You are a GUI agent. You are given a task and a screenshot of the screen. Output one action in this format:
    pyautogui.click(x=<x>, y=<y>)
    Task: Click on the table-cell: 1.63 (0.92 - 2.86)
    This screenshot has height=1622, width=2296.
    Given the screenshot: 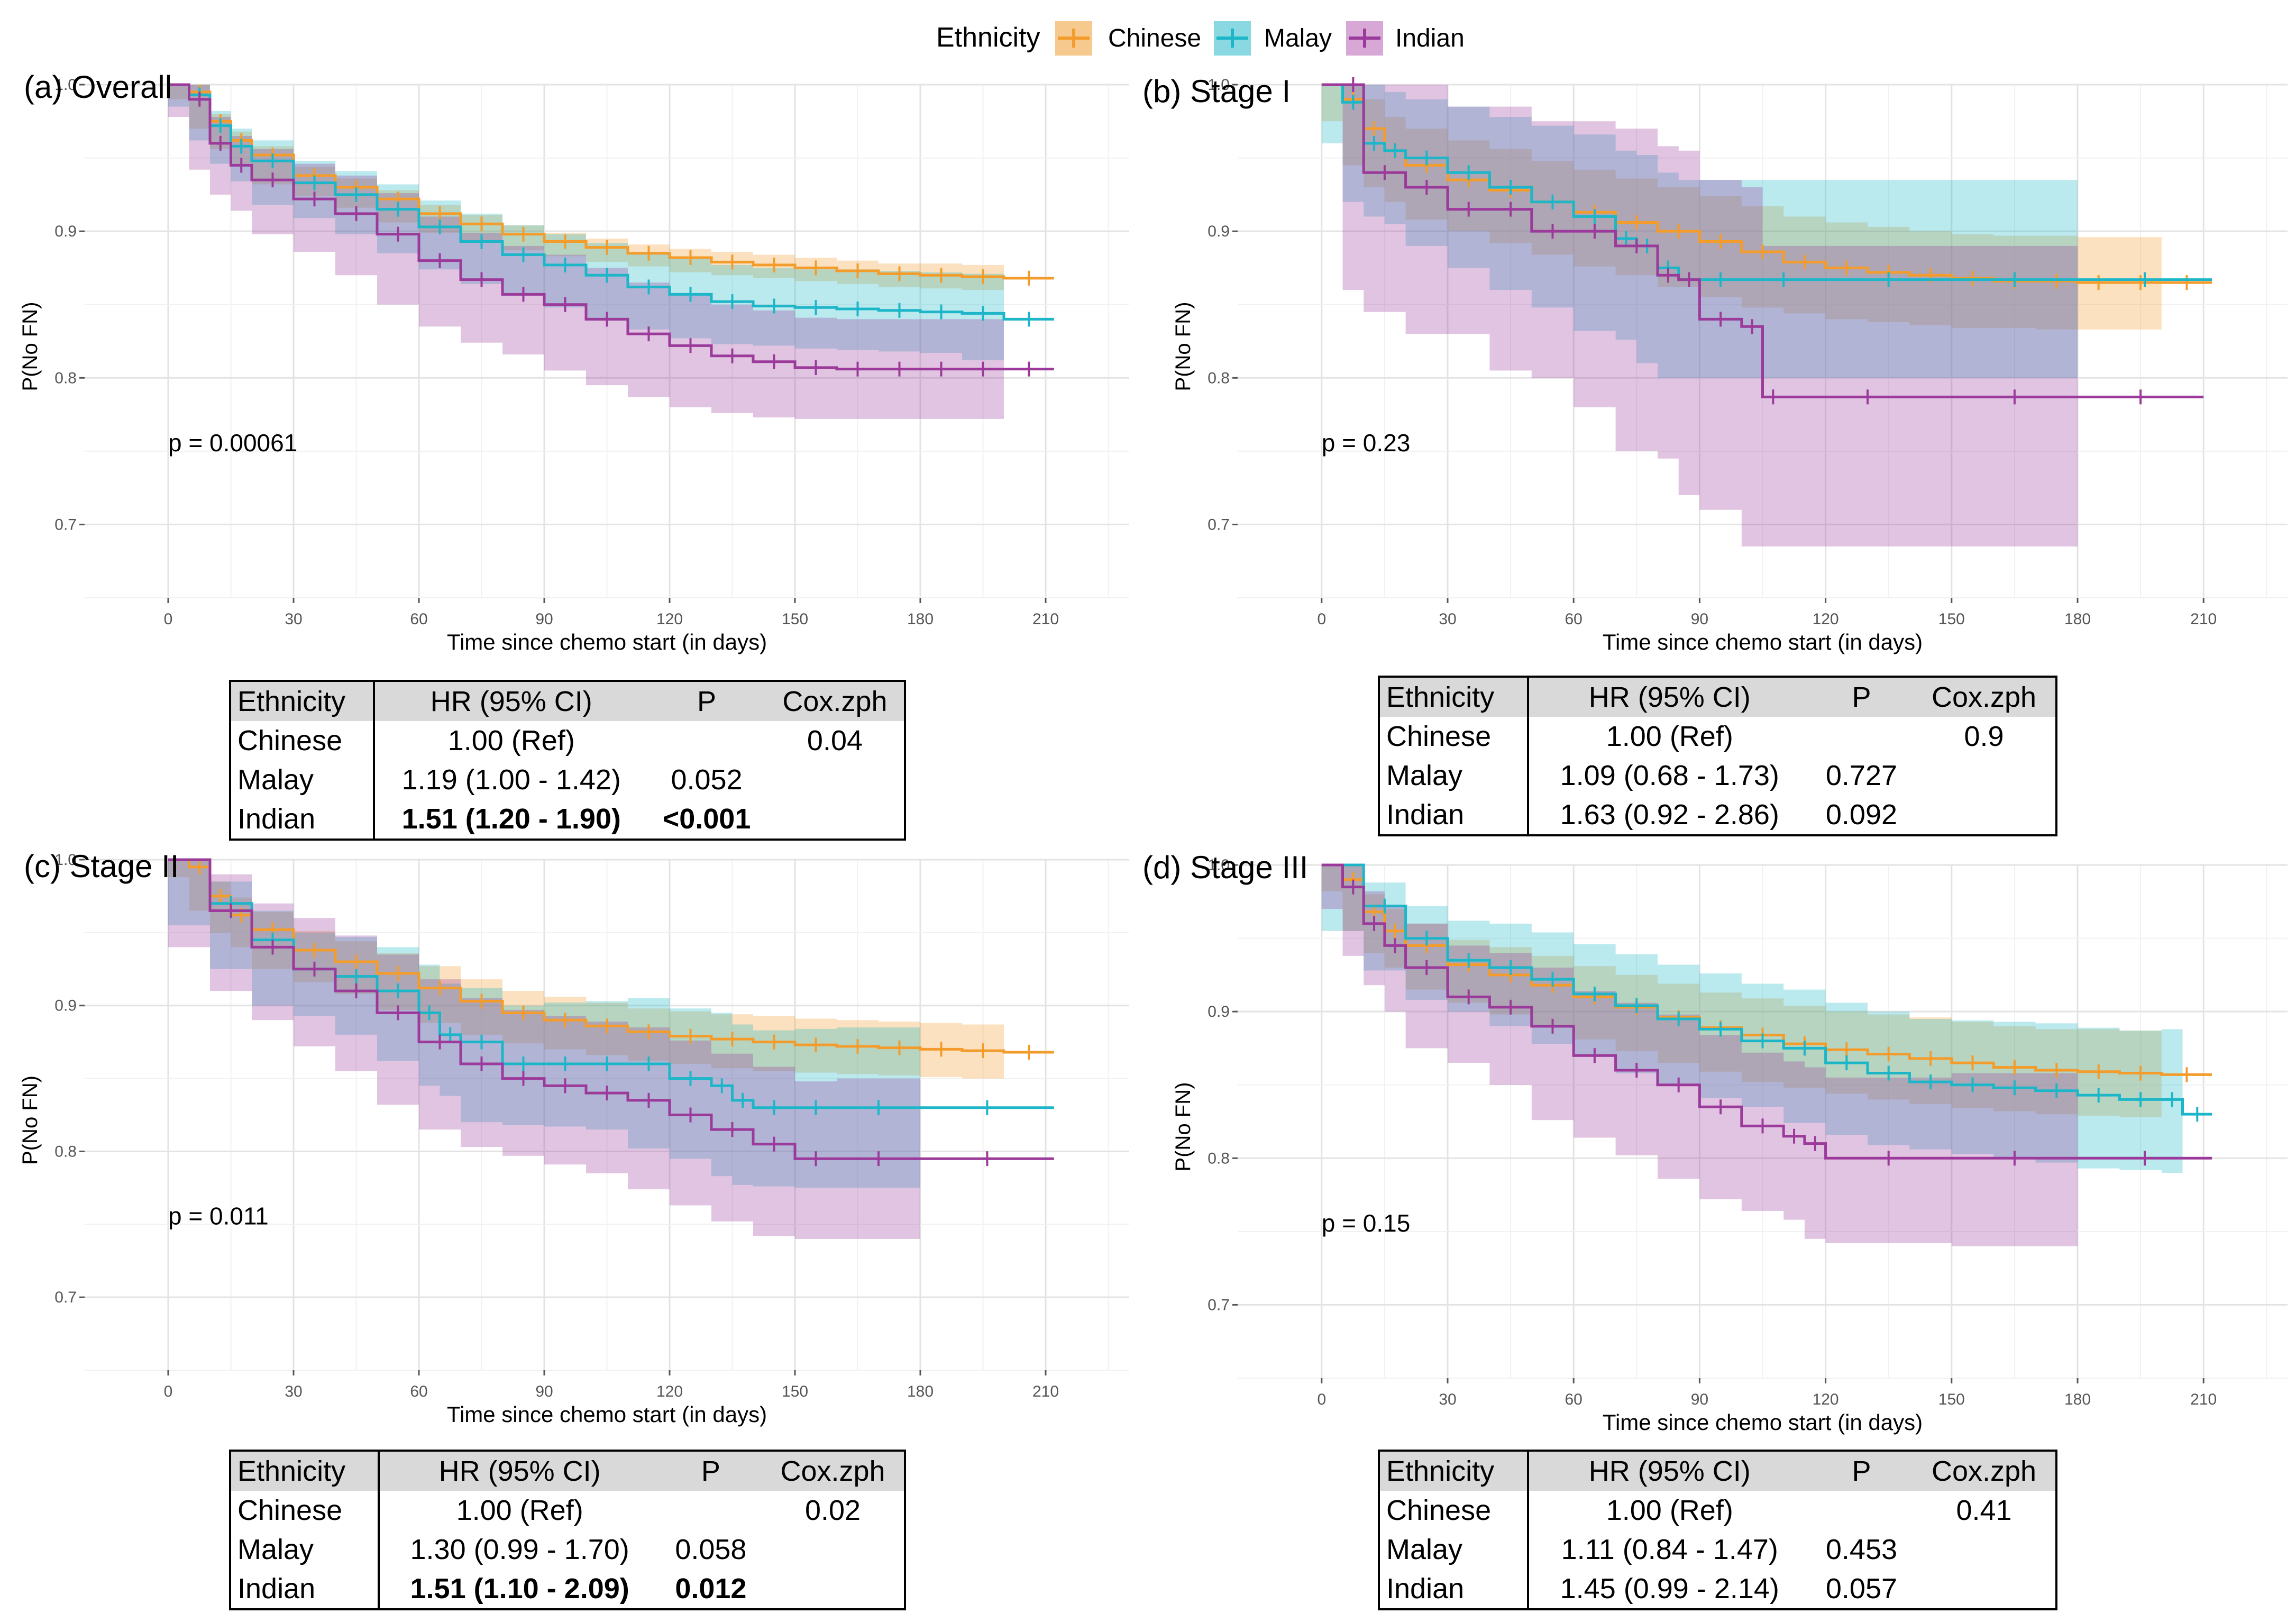 What is the action you would take?
    pyautogui.click(x=1669, y=815)
    